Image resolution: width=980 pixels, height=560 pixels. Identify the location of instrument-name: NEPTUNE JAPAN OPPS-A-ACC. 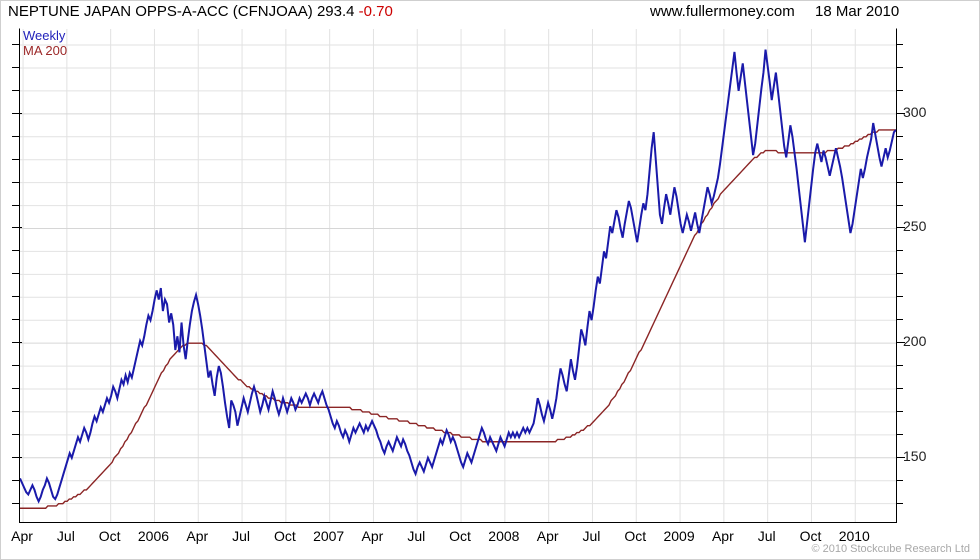
(118, 11).